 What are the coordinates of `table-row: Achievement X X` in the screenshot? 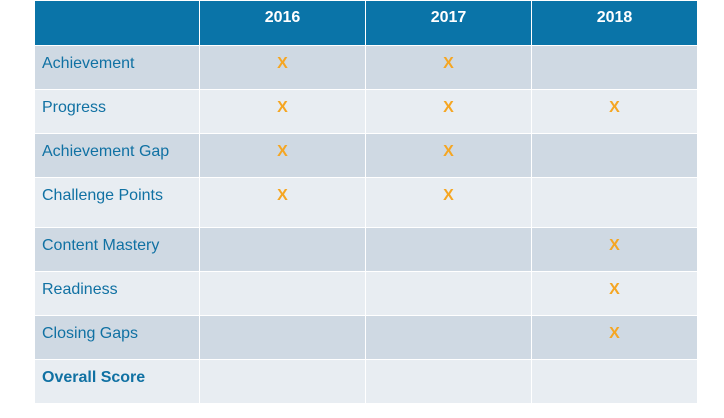 It's located at (366, 67).